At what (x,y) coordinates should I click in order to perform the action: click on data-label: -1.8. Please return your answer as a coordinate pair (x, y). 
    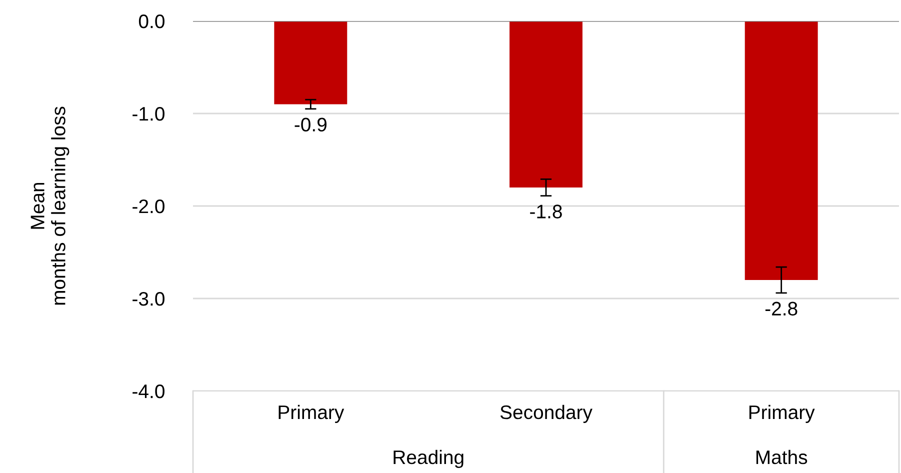
    Looking at the image, I should click on (546, 211).